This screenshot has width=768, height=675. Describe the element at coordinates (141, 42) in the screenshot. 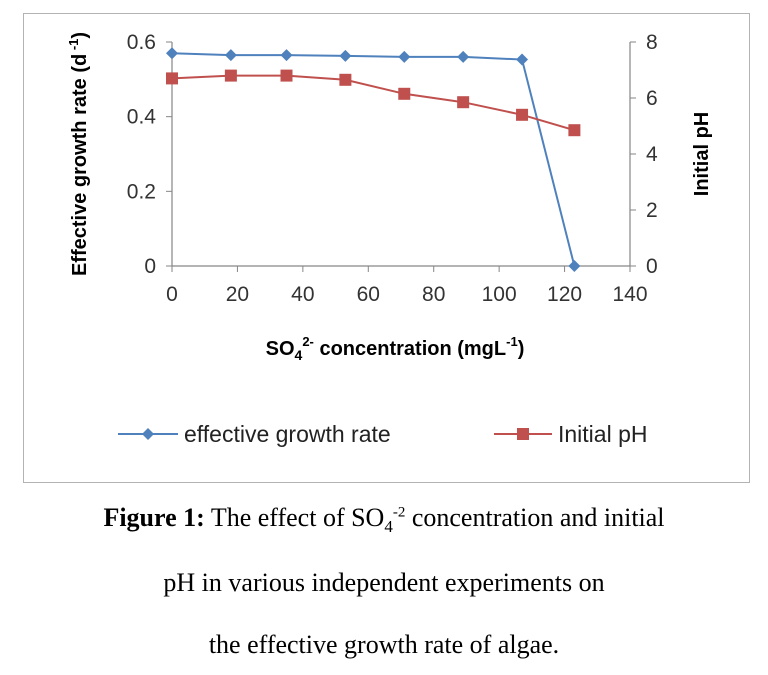

I see `y-left-tick-label: 0.6` at that location.